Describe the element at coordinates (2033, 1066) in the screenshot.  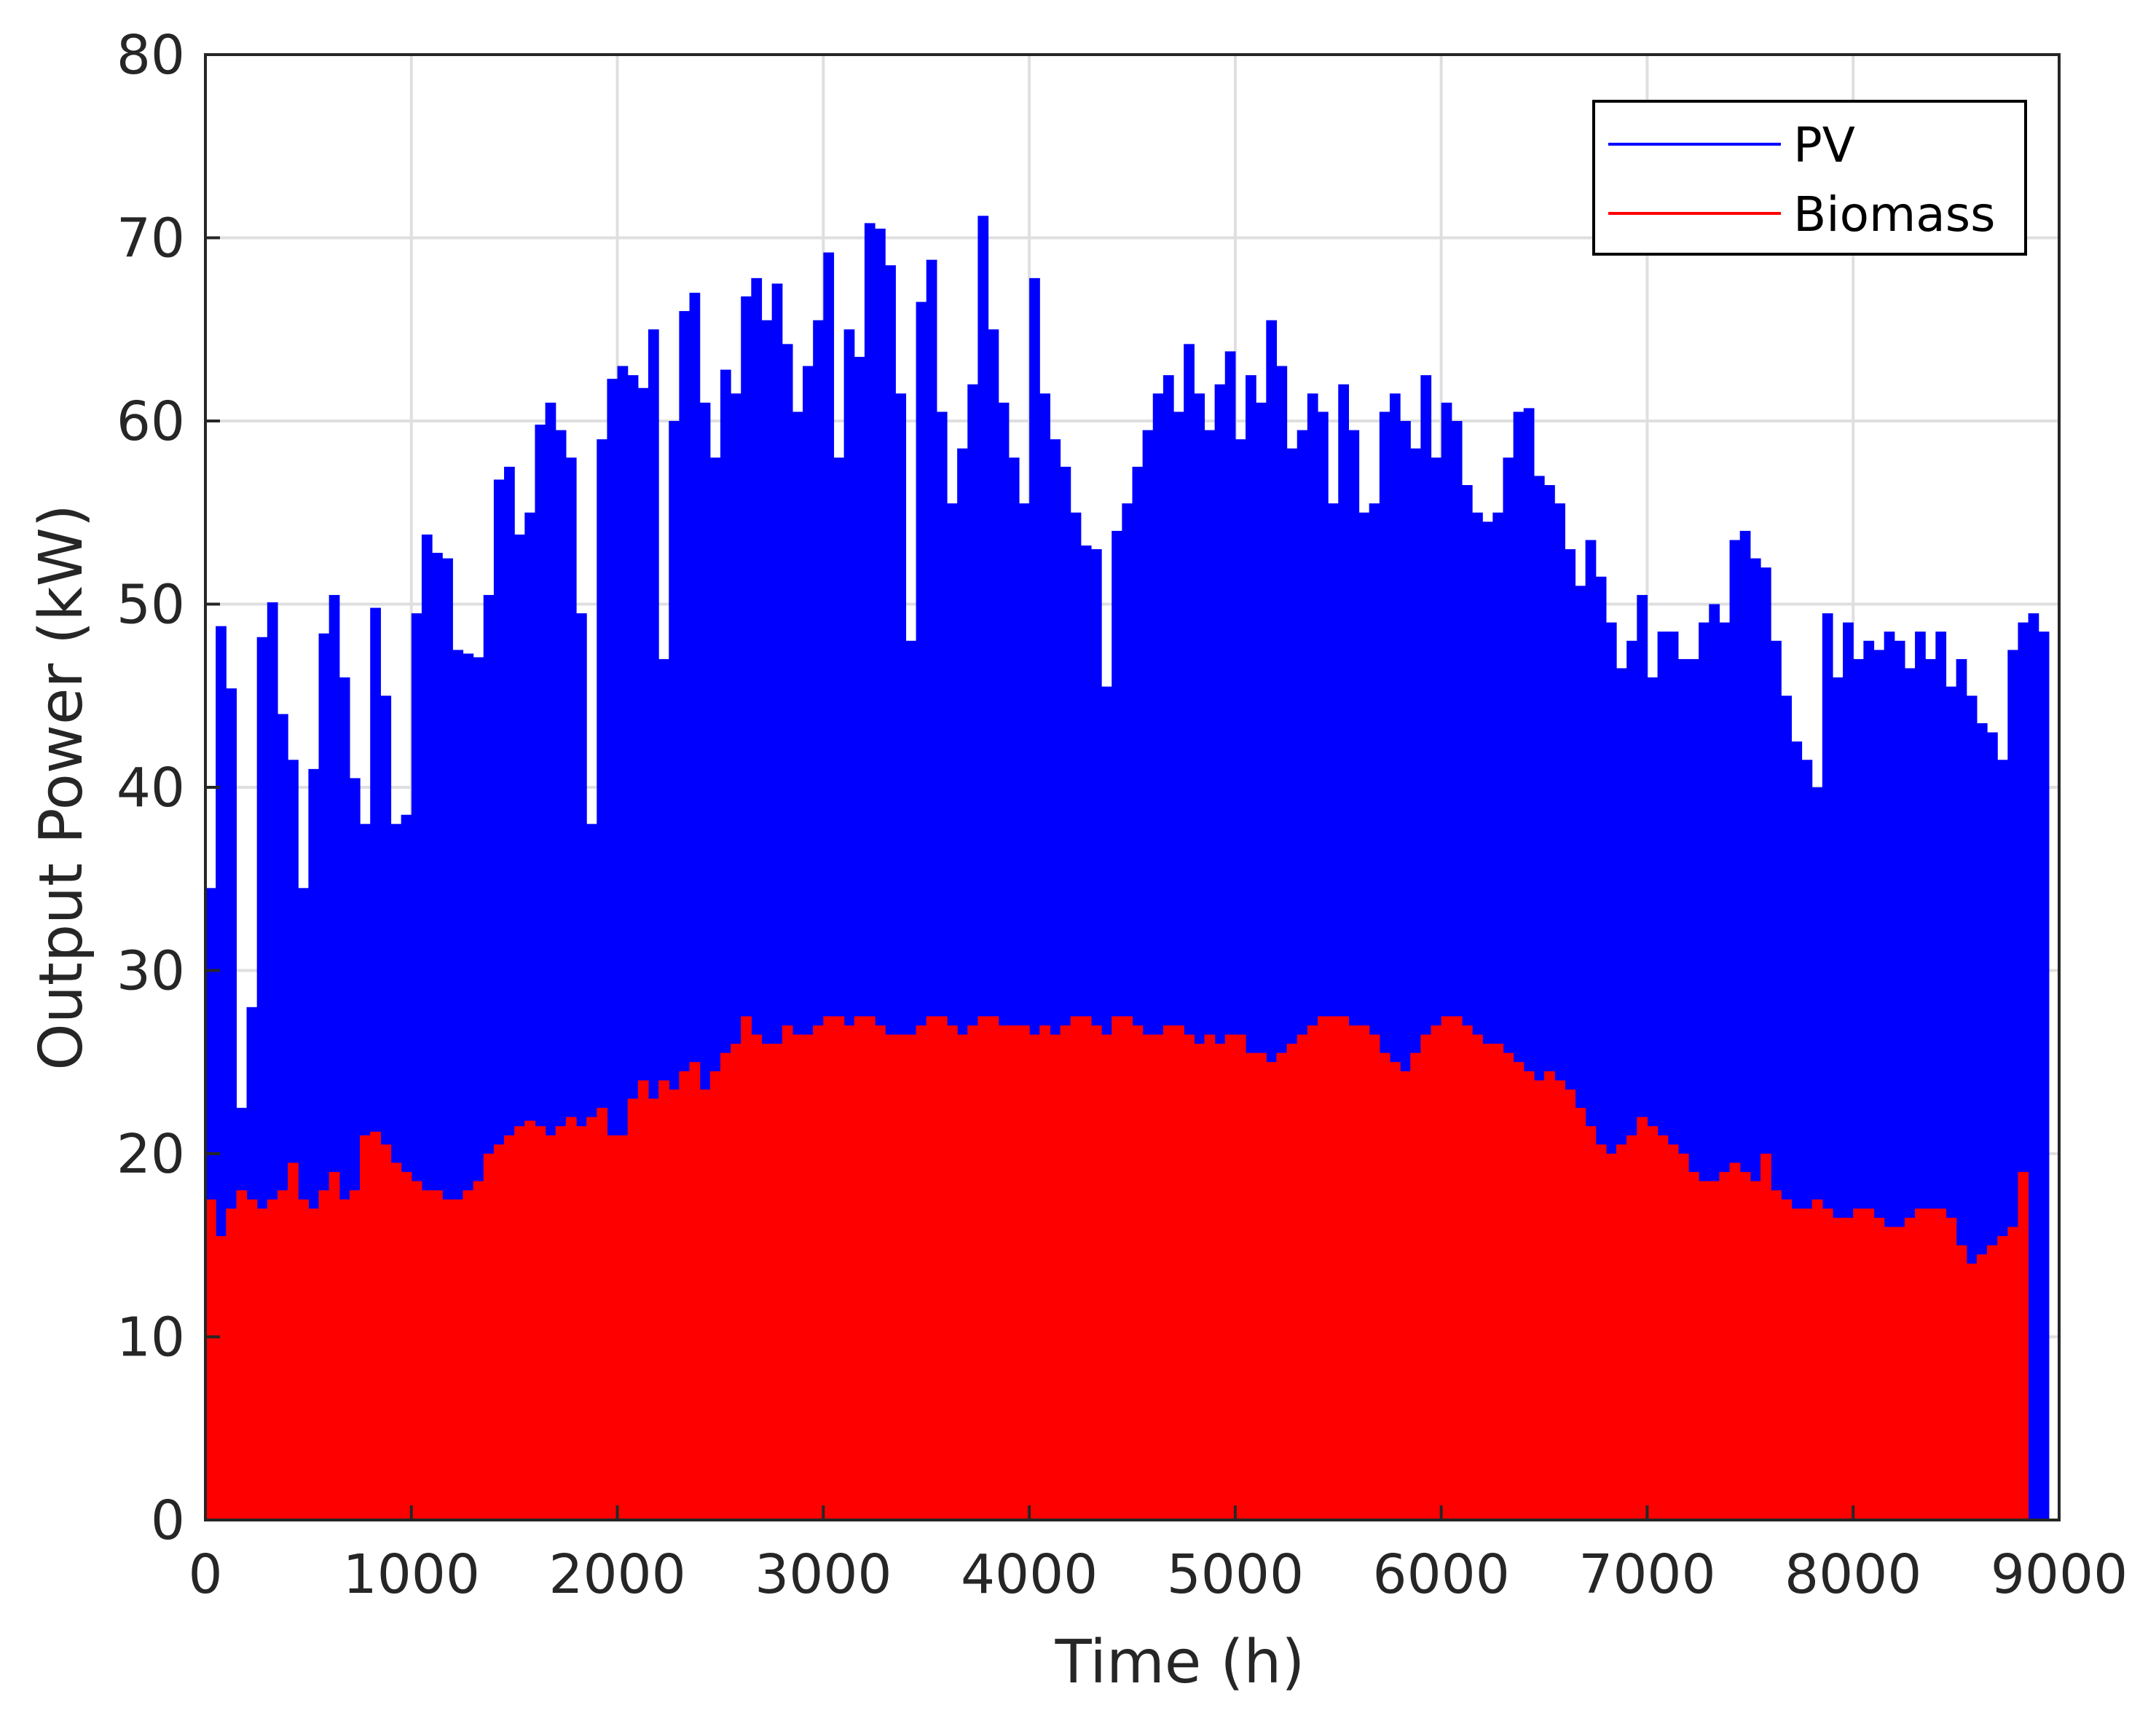
I see `pv-bar` at that location.